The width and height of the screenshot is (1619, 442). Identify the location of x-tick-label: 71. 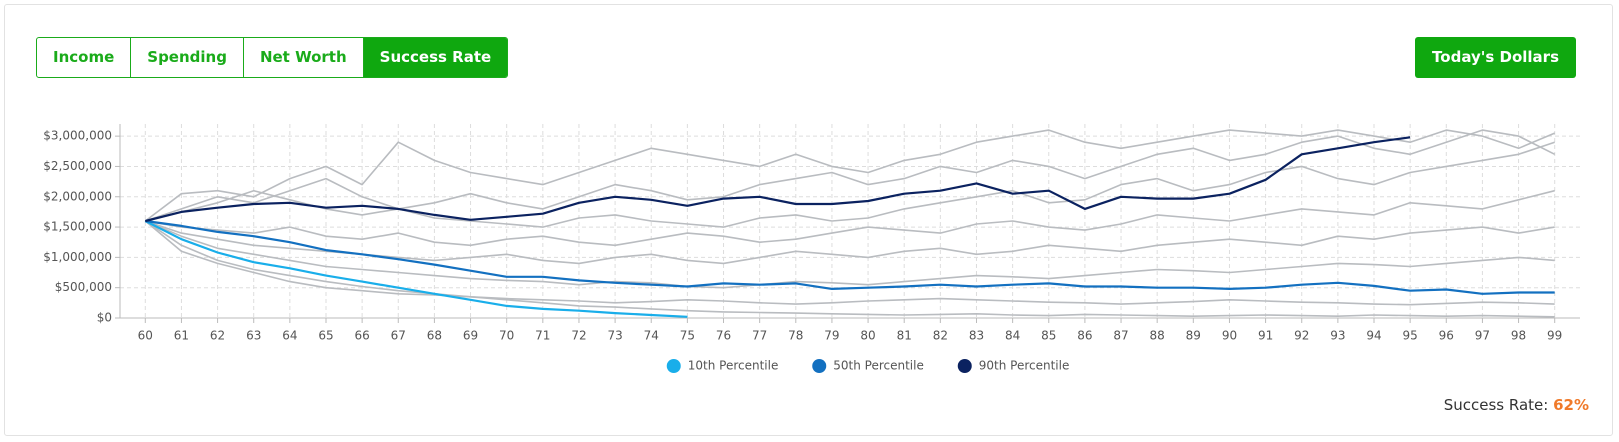
(542, 336).